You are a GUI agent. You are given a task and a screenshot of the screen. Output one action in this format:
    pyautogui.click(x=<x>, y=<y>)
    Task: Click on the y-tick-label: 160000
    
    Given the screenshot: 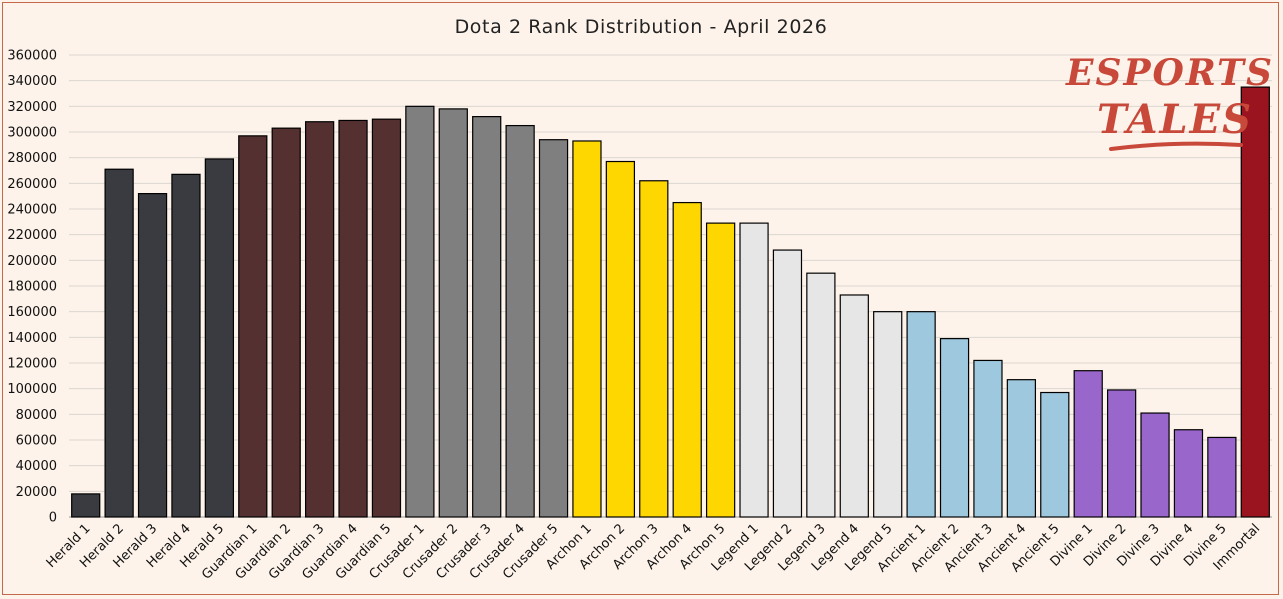 What is the action you would take?
    pyautogui.click(x=32, y=312)
    